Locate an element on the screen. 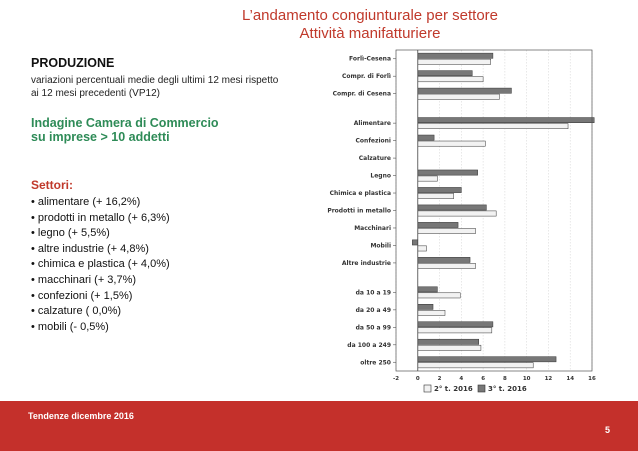 The height and width of the screenshot is (451, 638). legend-label: 3° t. 2016 is located at coordinates (507, 389).